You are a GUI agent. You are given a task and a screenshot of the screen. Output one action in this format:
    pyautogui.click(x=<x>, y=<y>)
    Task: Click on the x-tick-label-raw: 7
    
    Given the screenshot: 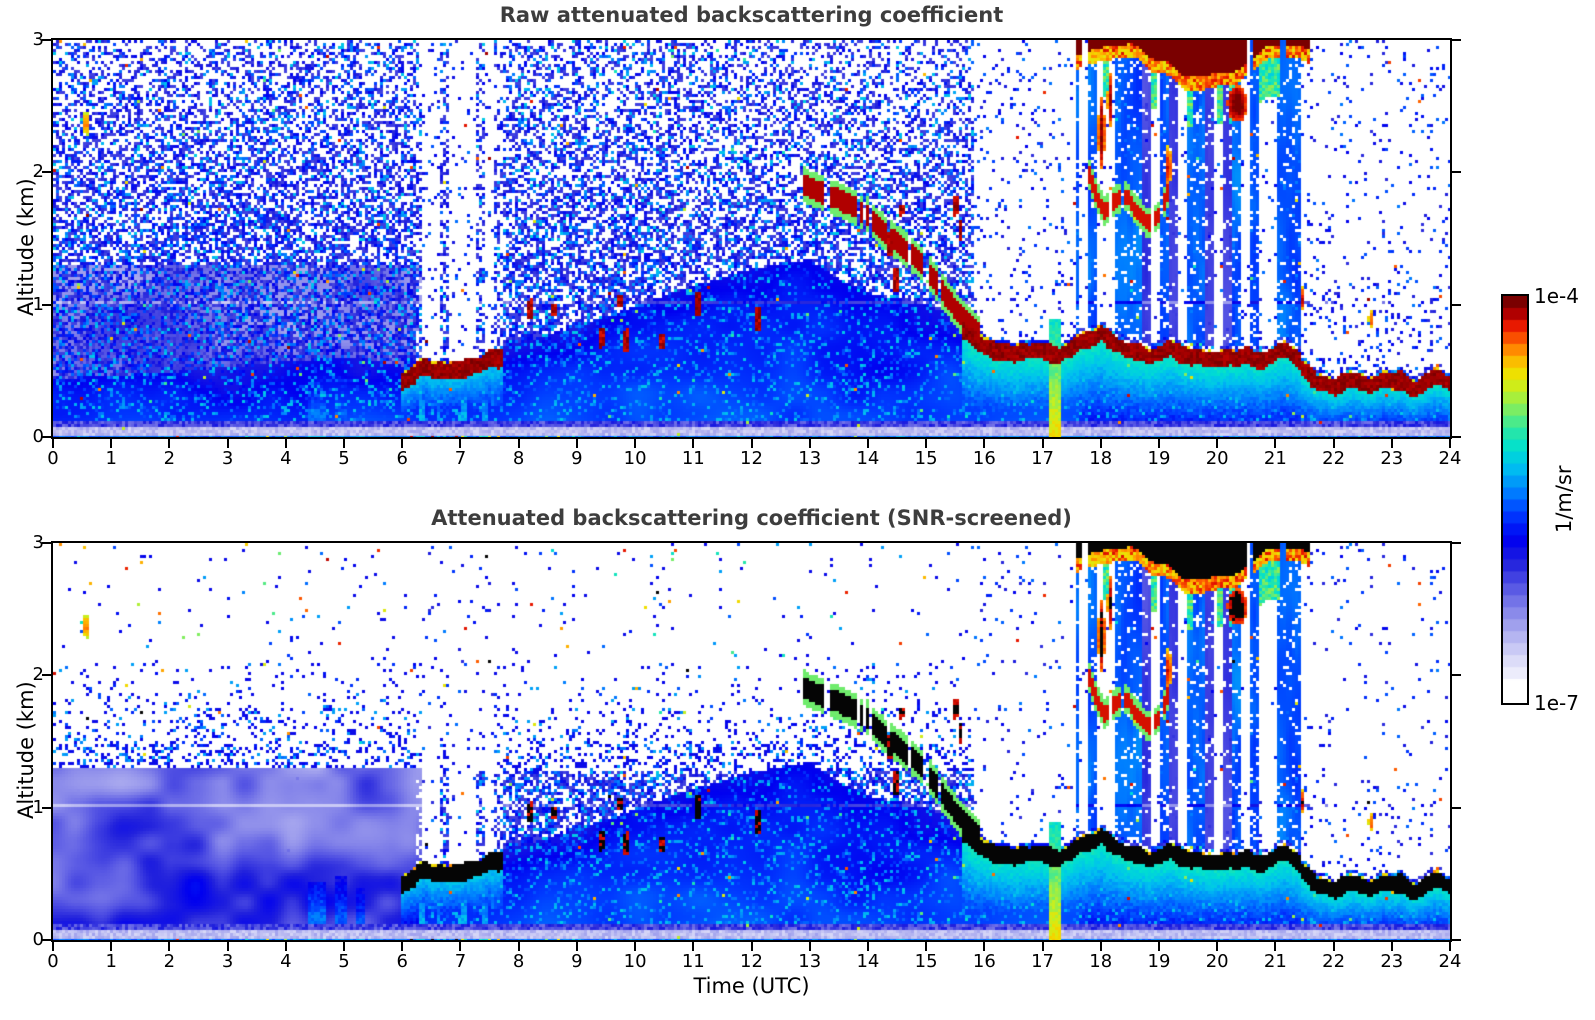 What is the action you would take?
    pyautogui.click(x=460, y=458)
    